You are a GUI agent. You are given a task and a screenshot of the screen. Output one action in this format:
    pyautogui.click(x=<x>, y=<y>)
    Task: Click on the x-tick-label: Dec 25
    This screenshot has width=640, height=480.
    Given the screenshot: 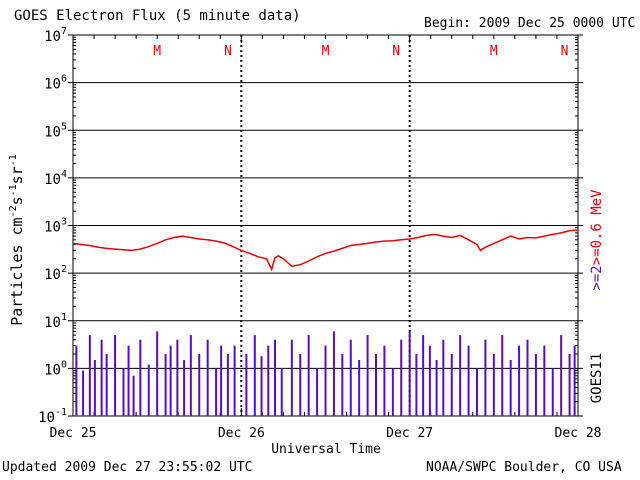 What is the action you would take?
    pyautogui.click(x=73, y=433)
    